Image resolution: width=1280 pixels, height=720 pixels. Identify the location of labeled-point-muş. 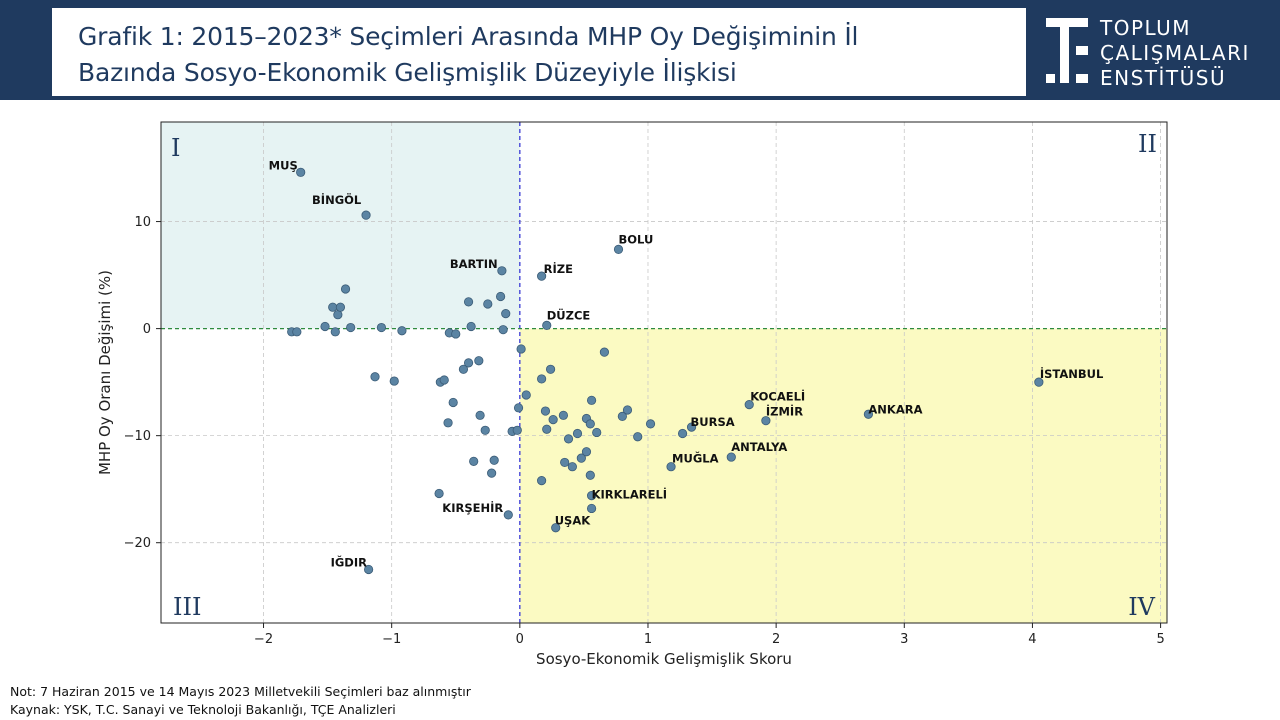
(301, 172).